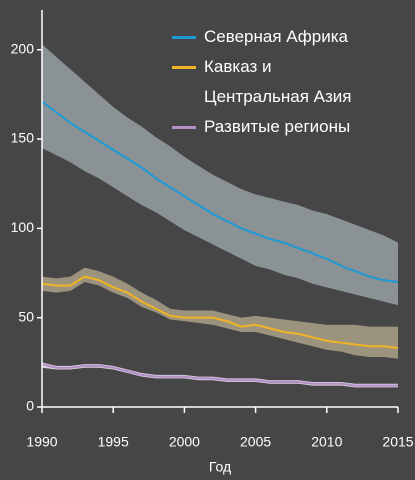  I want to click on y-tick-label: 50, so click(26, 316).